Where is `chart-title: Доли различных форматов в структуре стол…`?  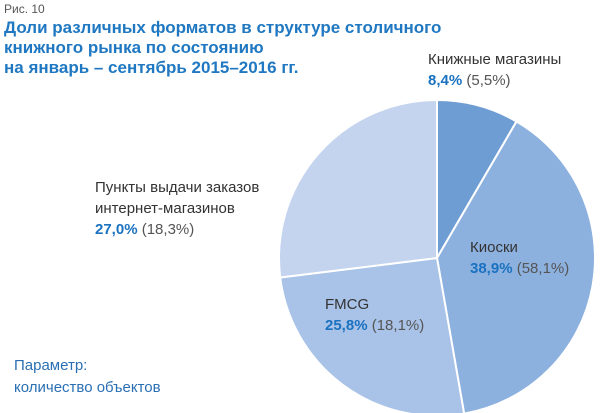
chart-title: Доли различных форматов в структуре стол… is located at coordinates (222, 48).